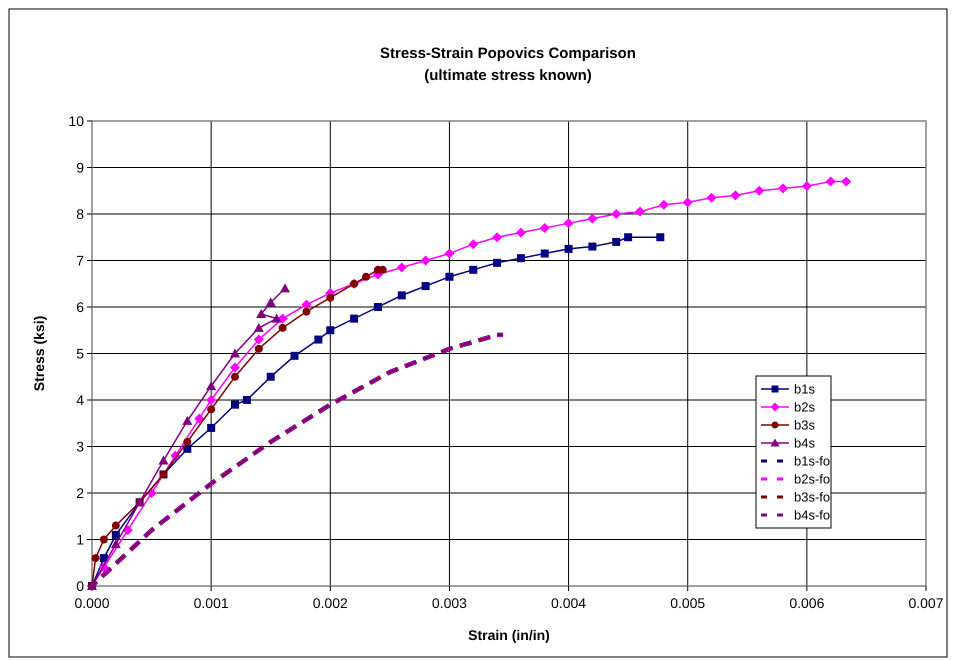 This screenshot has width=956, height=660. What do you see at coordinates (812, 515) in the screenshot?
I see `legend-label: b4s-fo` at bounding box center [812, 515].